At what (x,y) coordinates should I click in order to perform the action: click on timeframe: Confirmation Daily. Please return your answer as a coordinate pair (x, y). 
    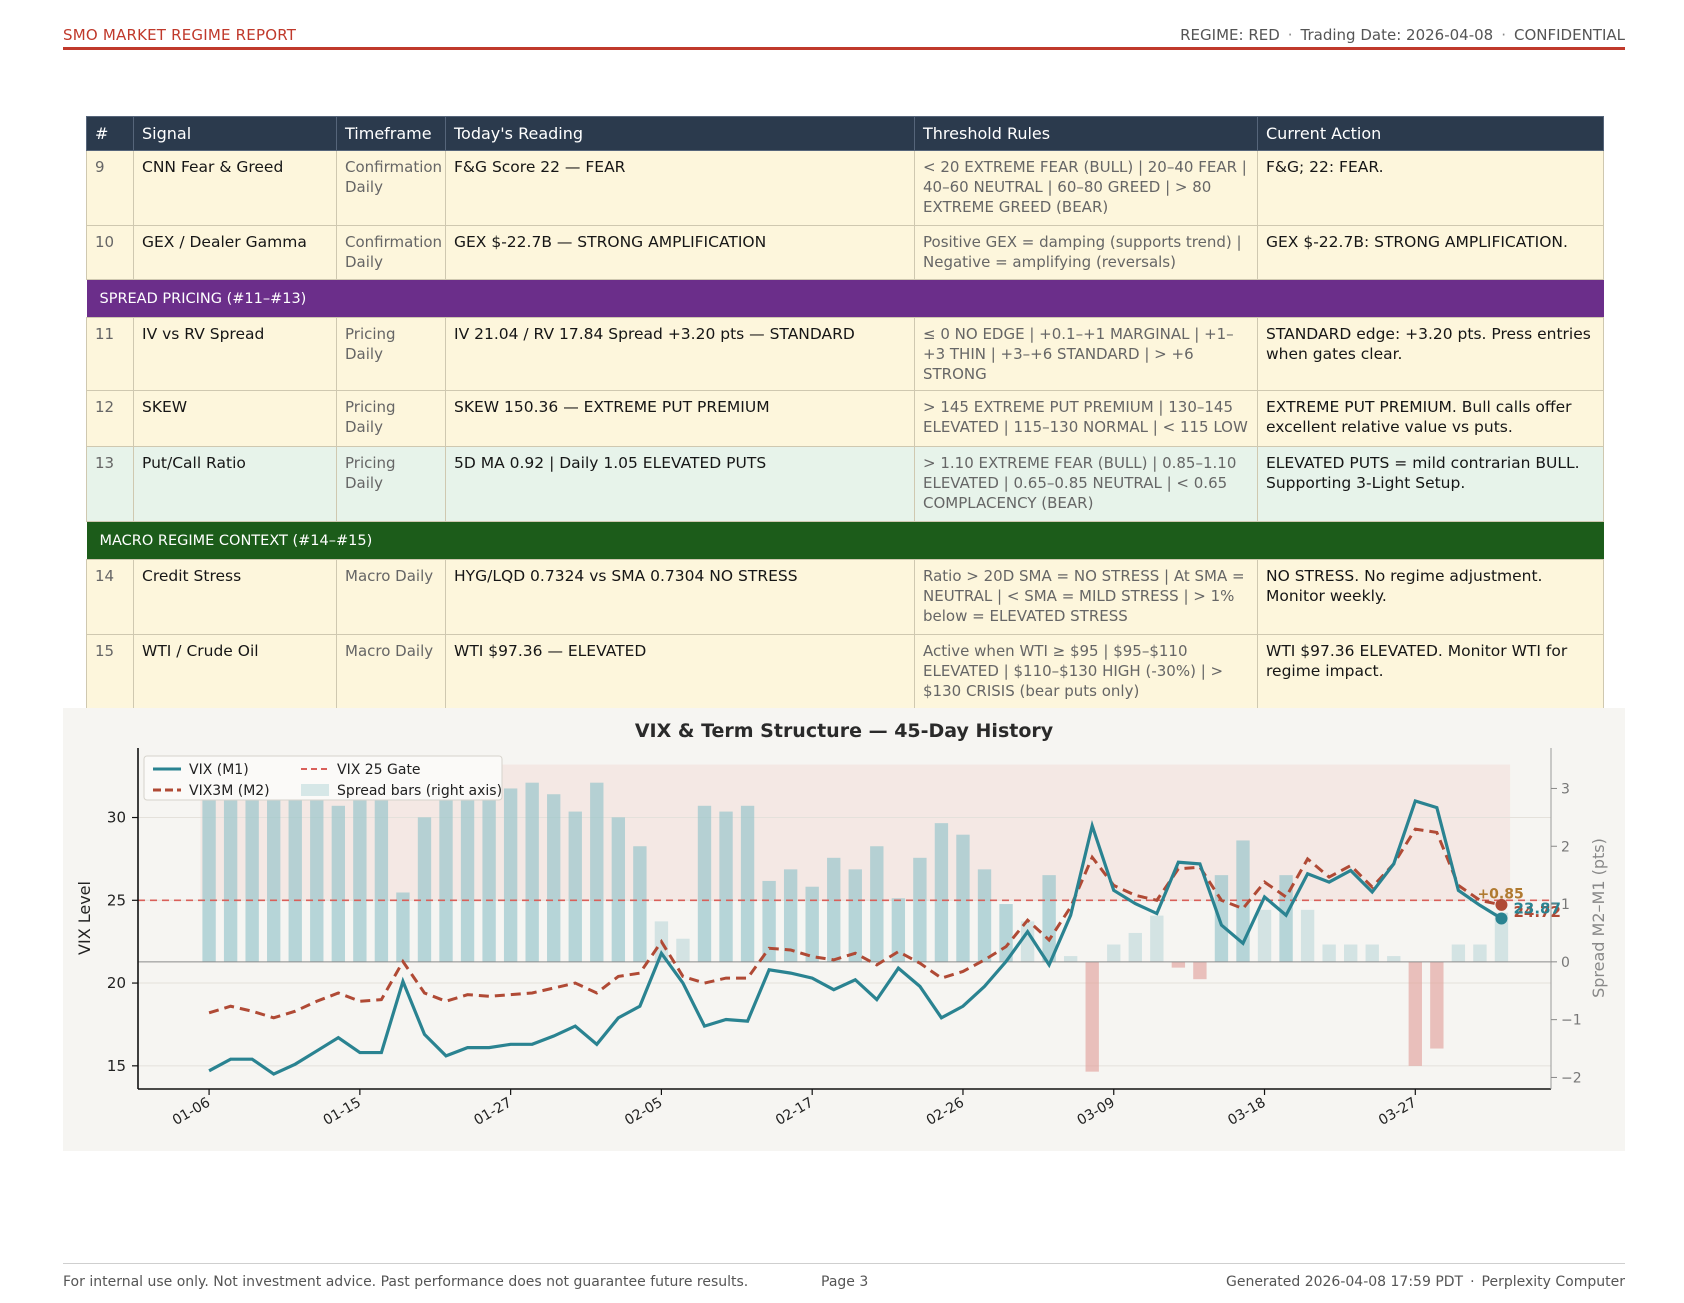
    Looking at the image, I should click on (391, 252).